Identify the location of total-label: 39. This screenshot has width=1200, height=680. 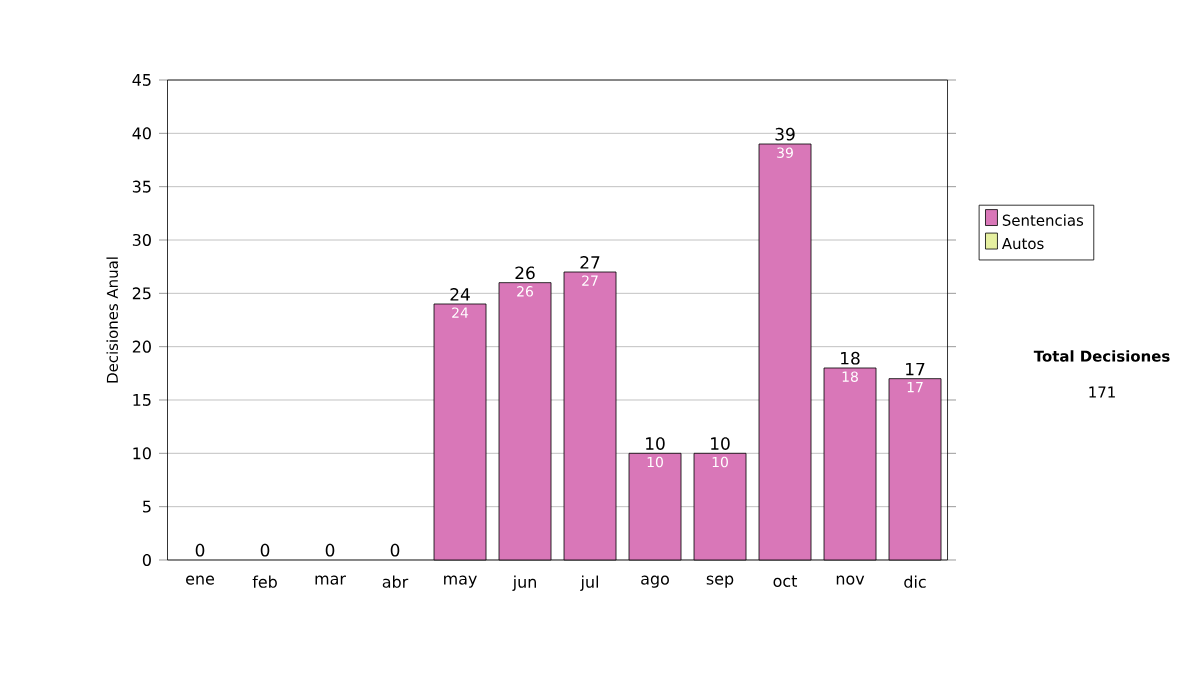
(785, 134).